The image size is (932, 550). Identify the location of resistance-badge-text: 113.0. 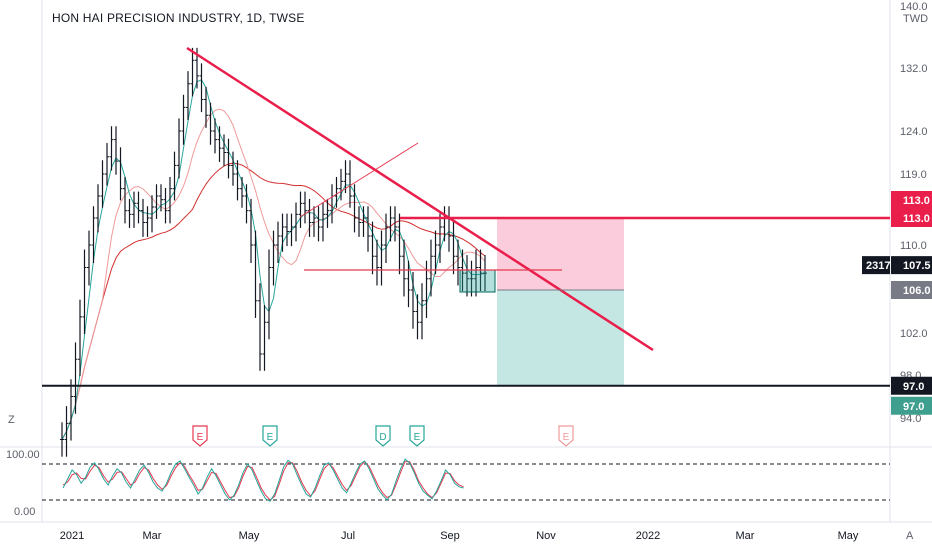
(916, 219).